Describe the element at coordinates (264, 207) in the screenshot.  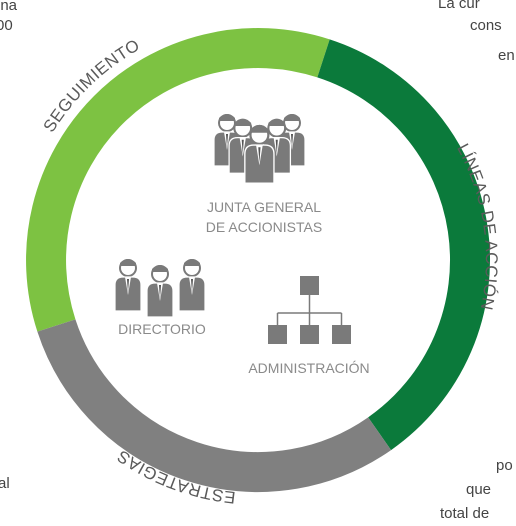
I see `junta-label: JUNTA GENERAL` at that location.